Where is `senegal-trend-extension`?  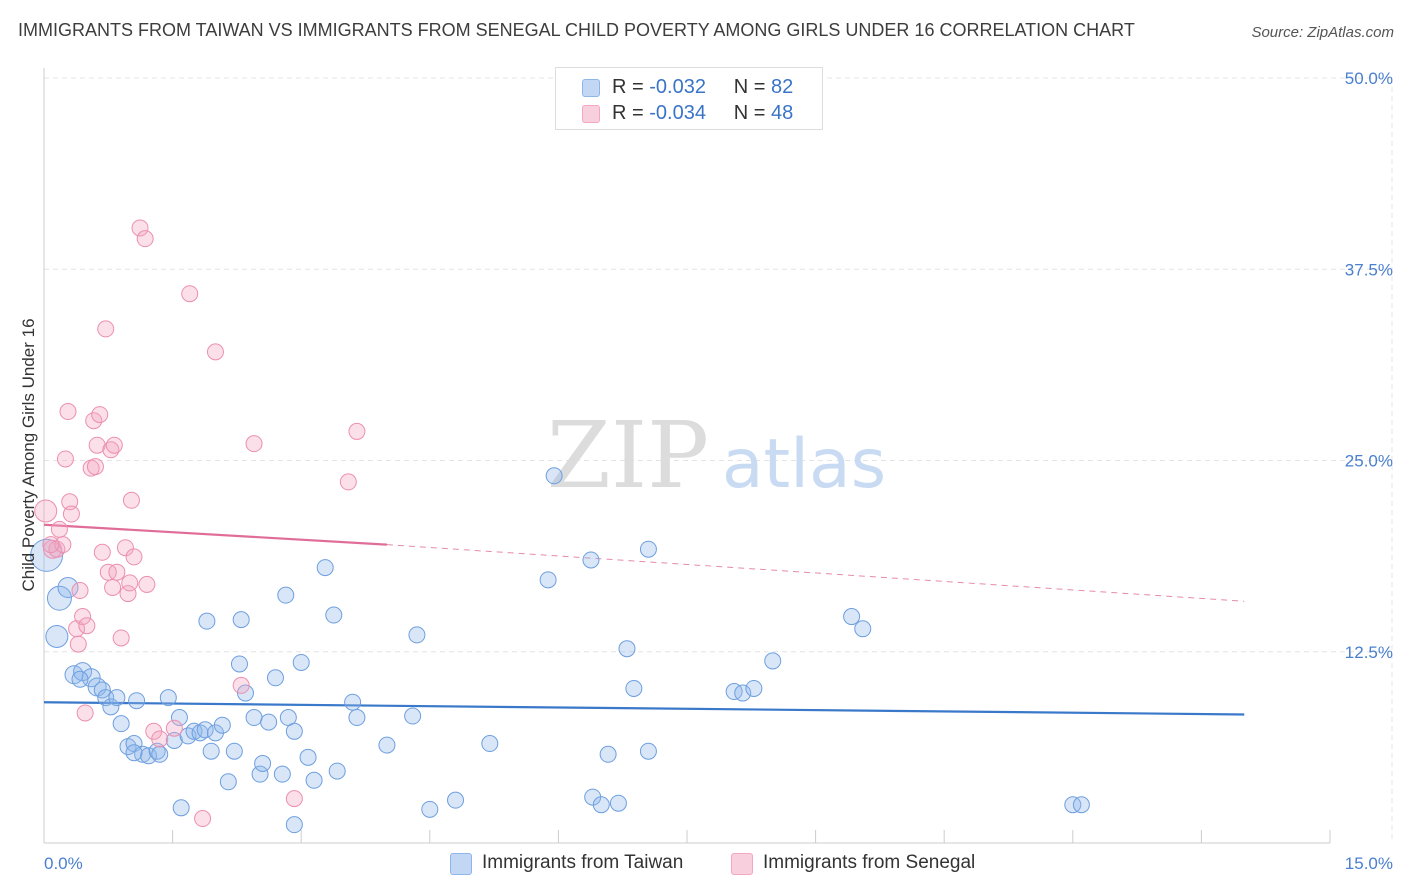
senegal-trend-extension is located at coordinates (815, 573).